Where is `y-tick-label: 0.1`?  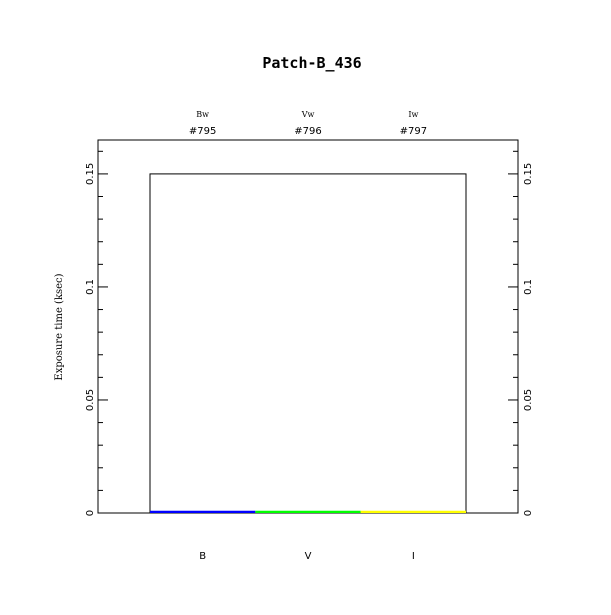
y-tick-label: 0.1 is located at coordinates (90, 287).